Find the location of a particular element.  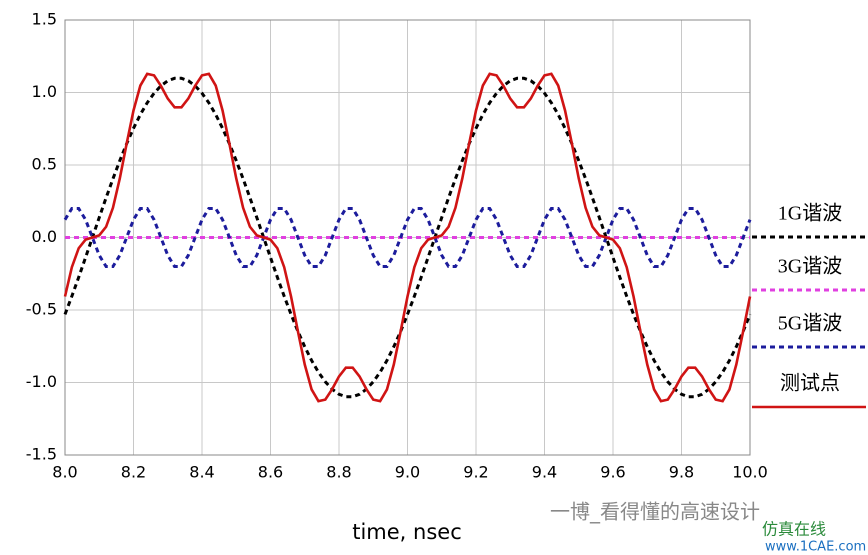

x-tick-label: 8.0 is located at coordinates (64, 472).